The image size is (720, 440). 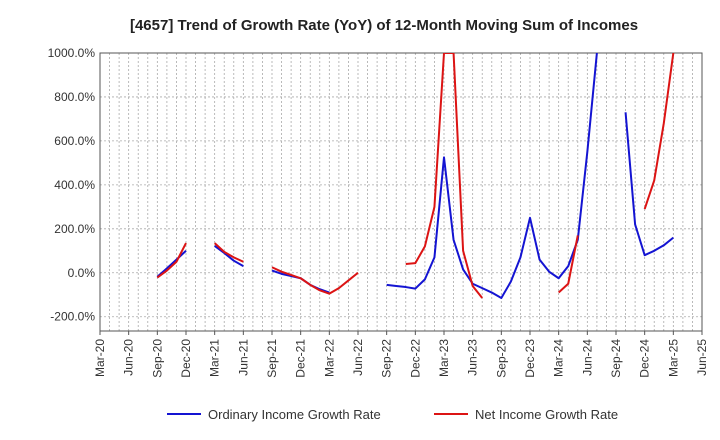 What do you see at coordinates (74, 97) in the screenshot?
I see `y-tick-label: 800.0%` at bounding box center [74, 97].